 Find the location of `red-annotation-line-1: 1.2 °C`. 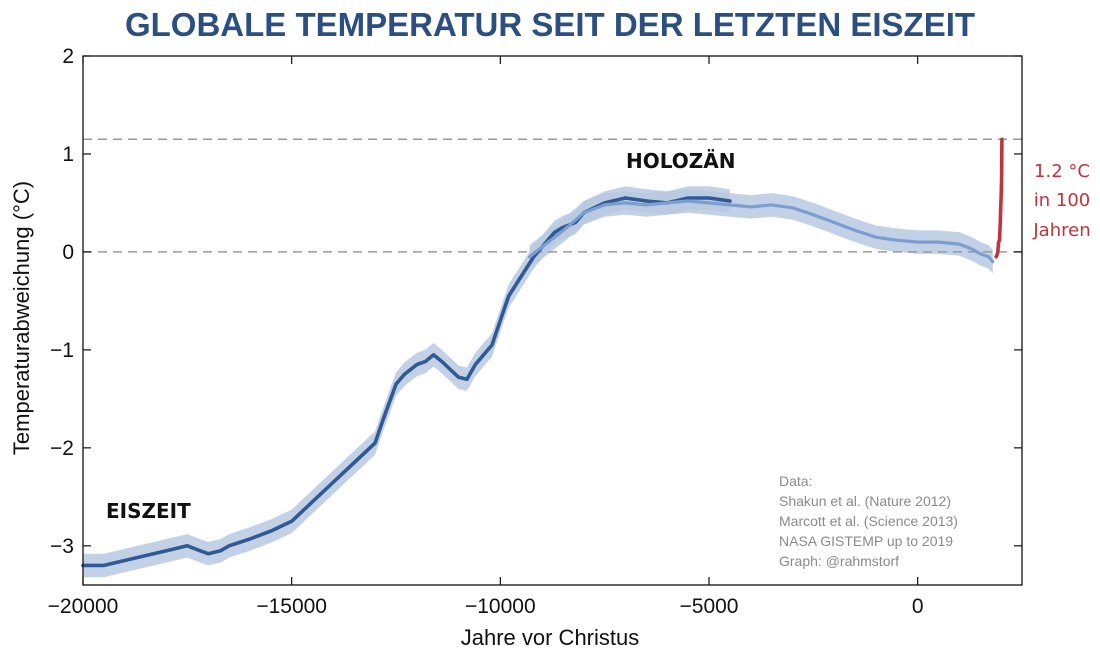

red-annotation-line-1: 1.2 °C is located at coordinates (1062, 171).